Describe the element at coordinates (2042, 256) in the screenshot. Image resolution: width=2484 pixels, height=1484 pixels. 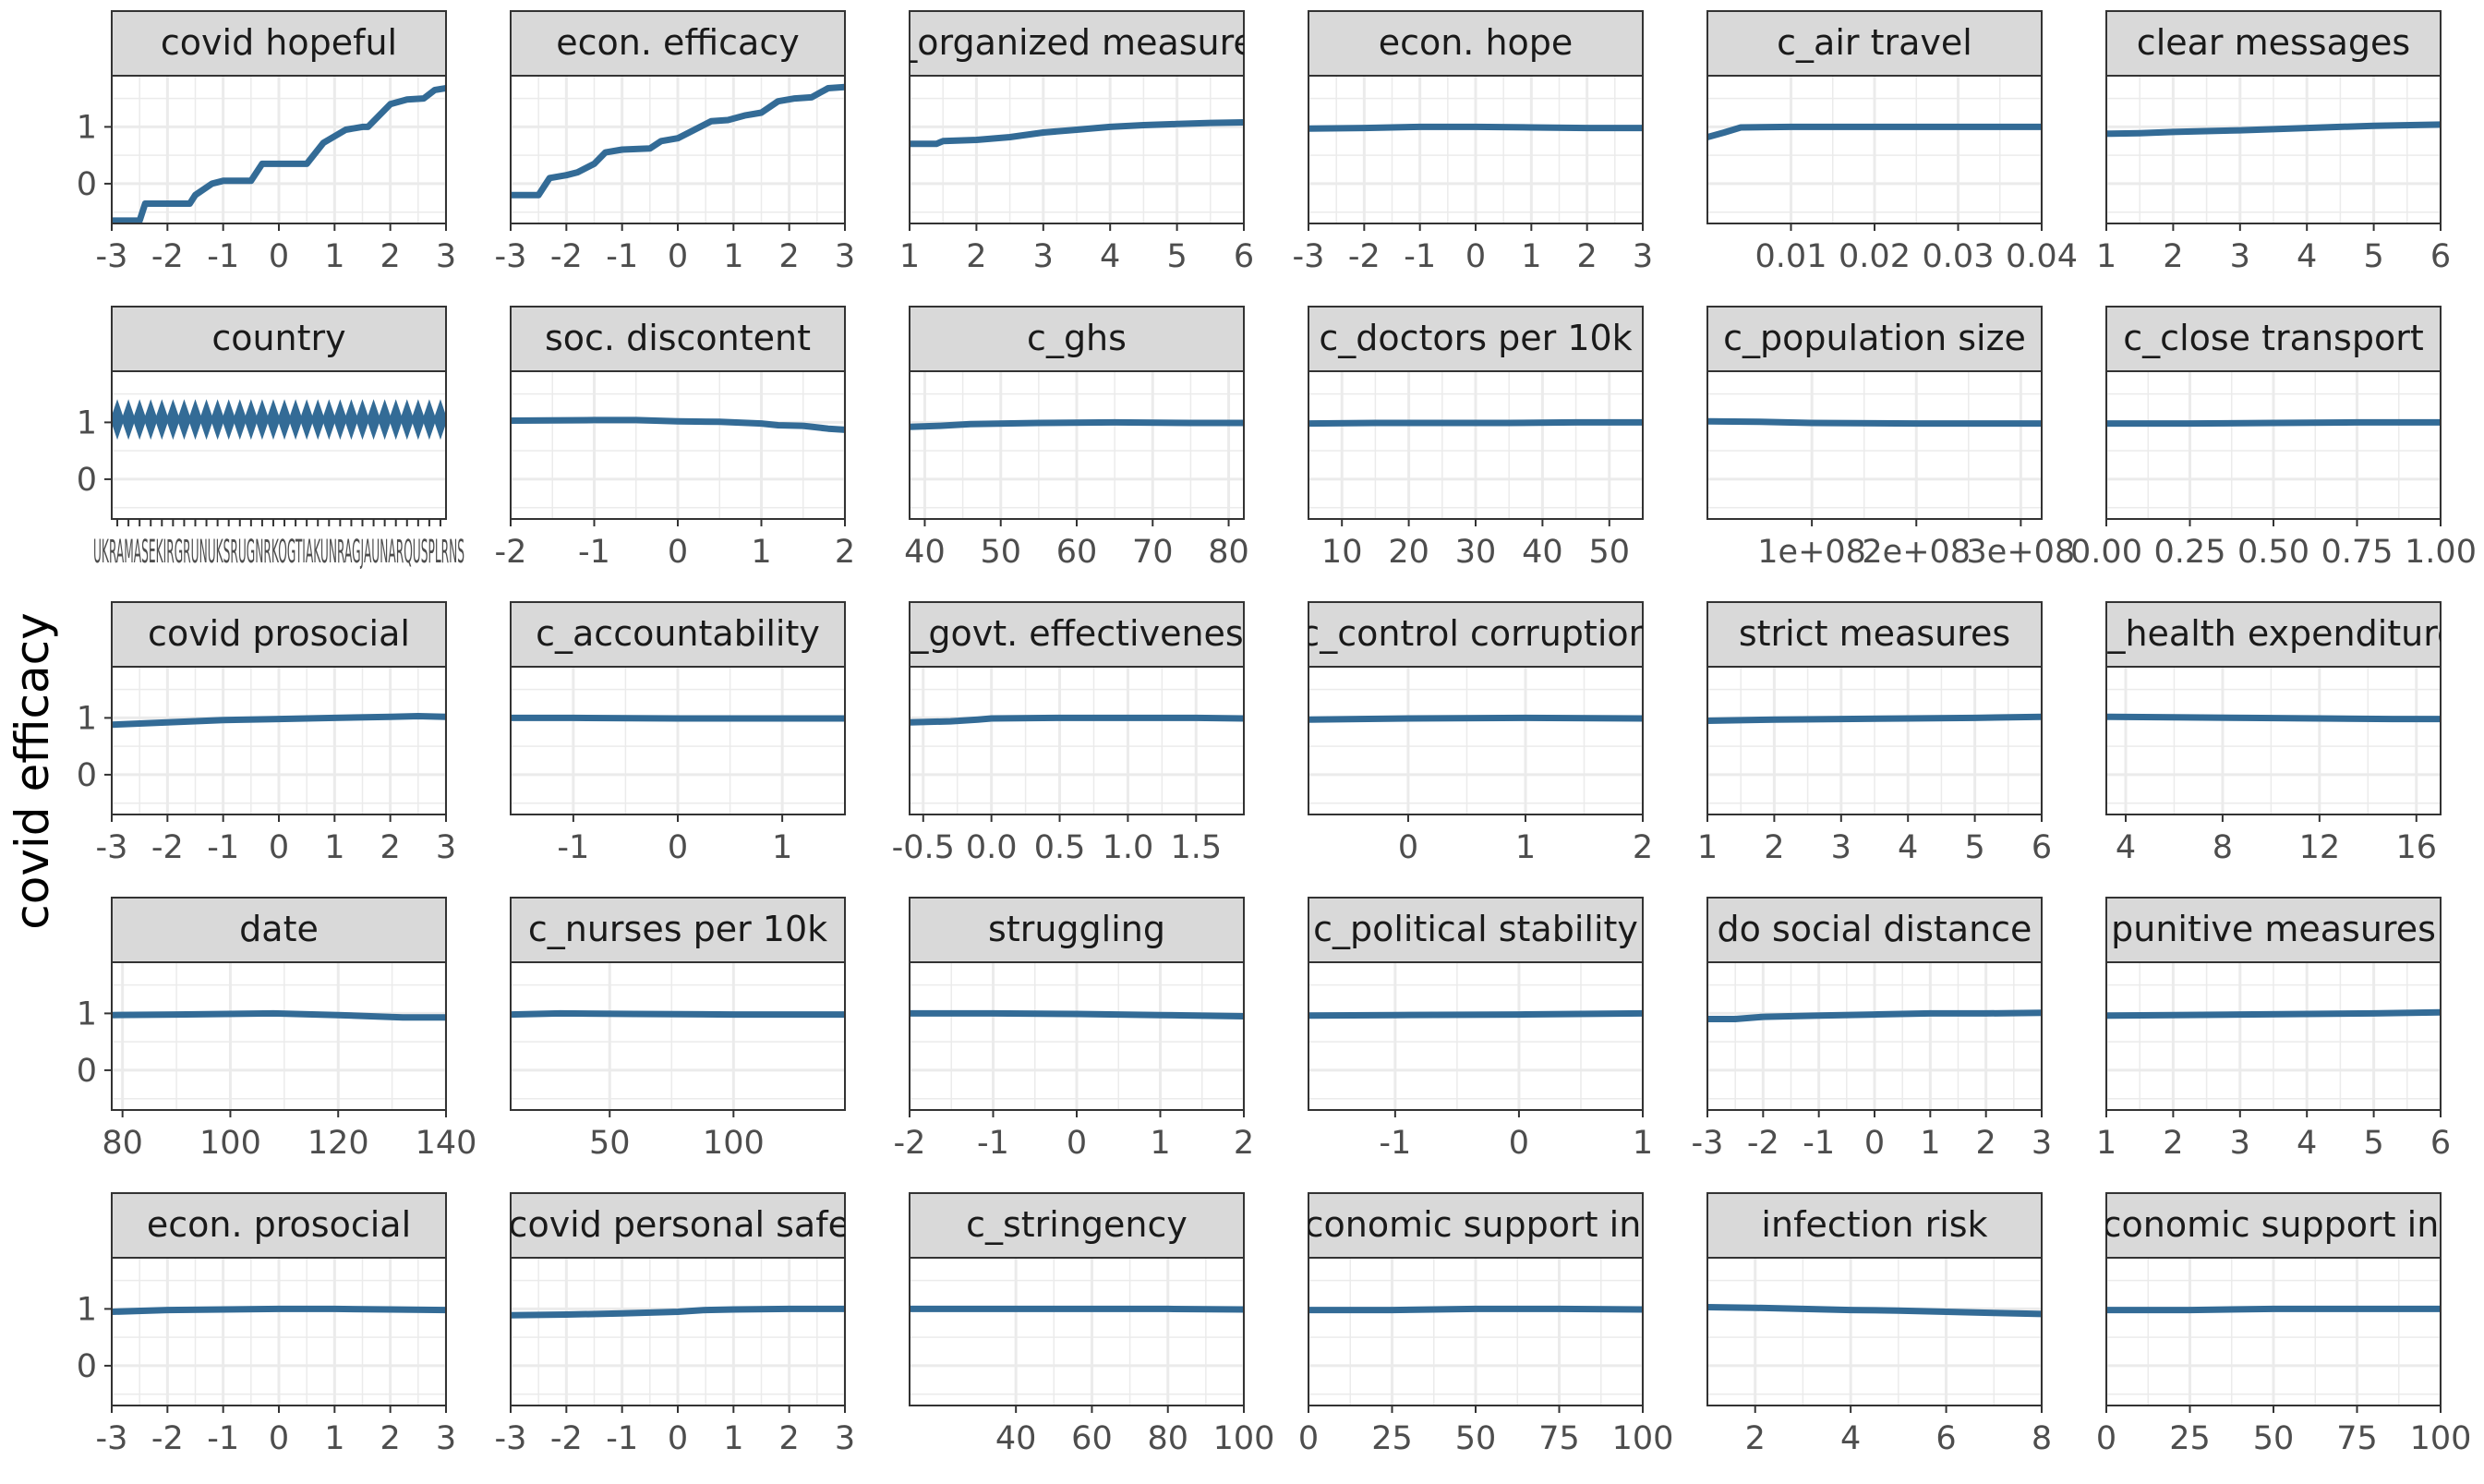
I see `x-tick-label: 0.04` at that location.